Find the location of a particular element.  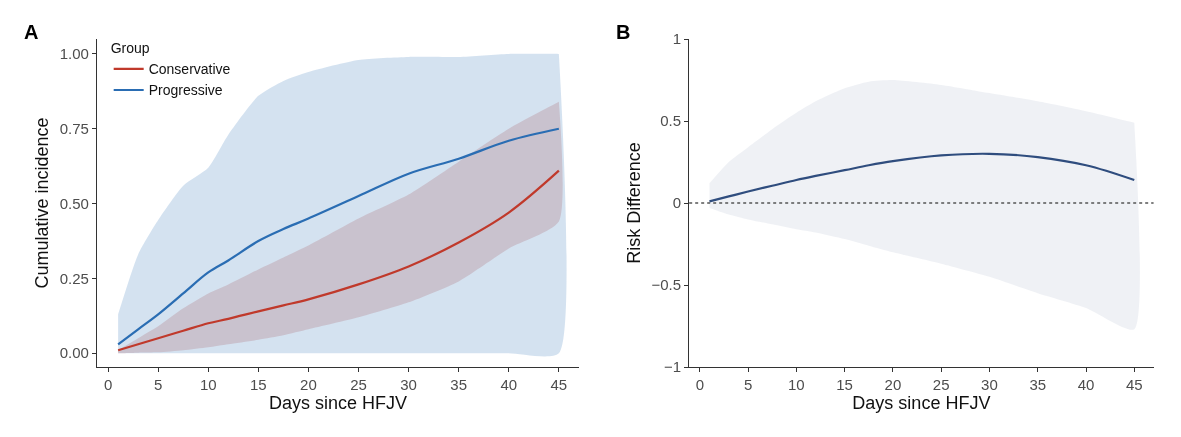

y-tick-label: 0.00 is located at coordinates (74, 353).